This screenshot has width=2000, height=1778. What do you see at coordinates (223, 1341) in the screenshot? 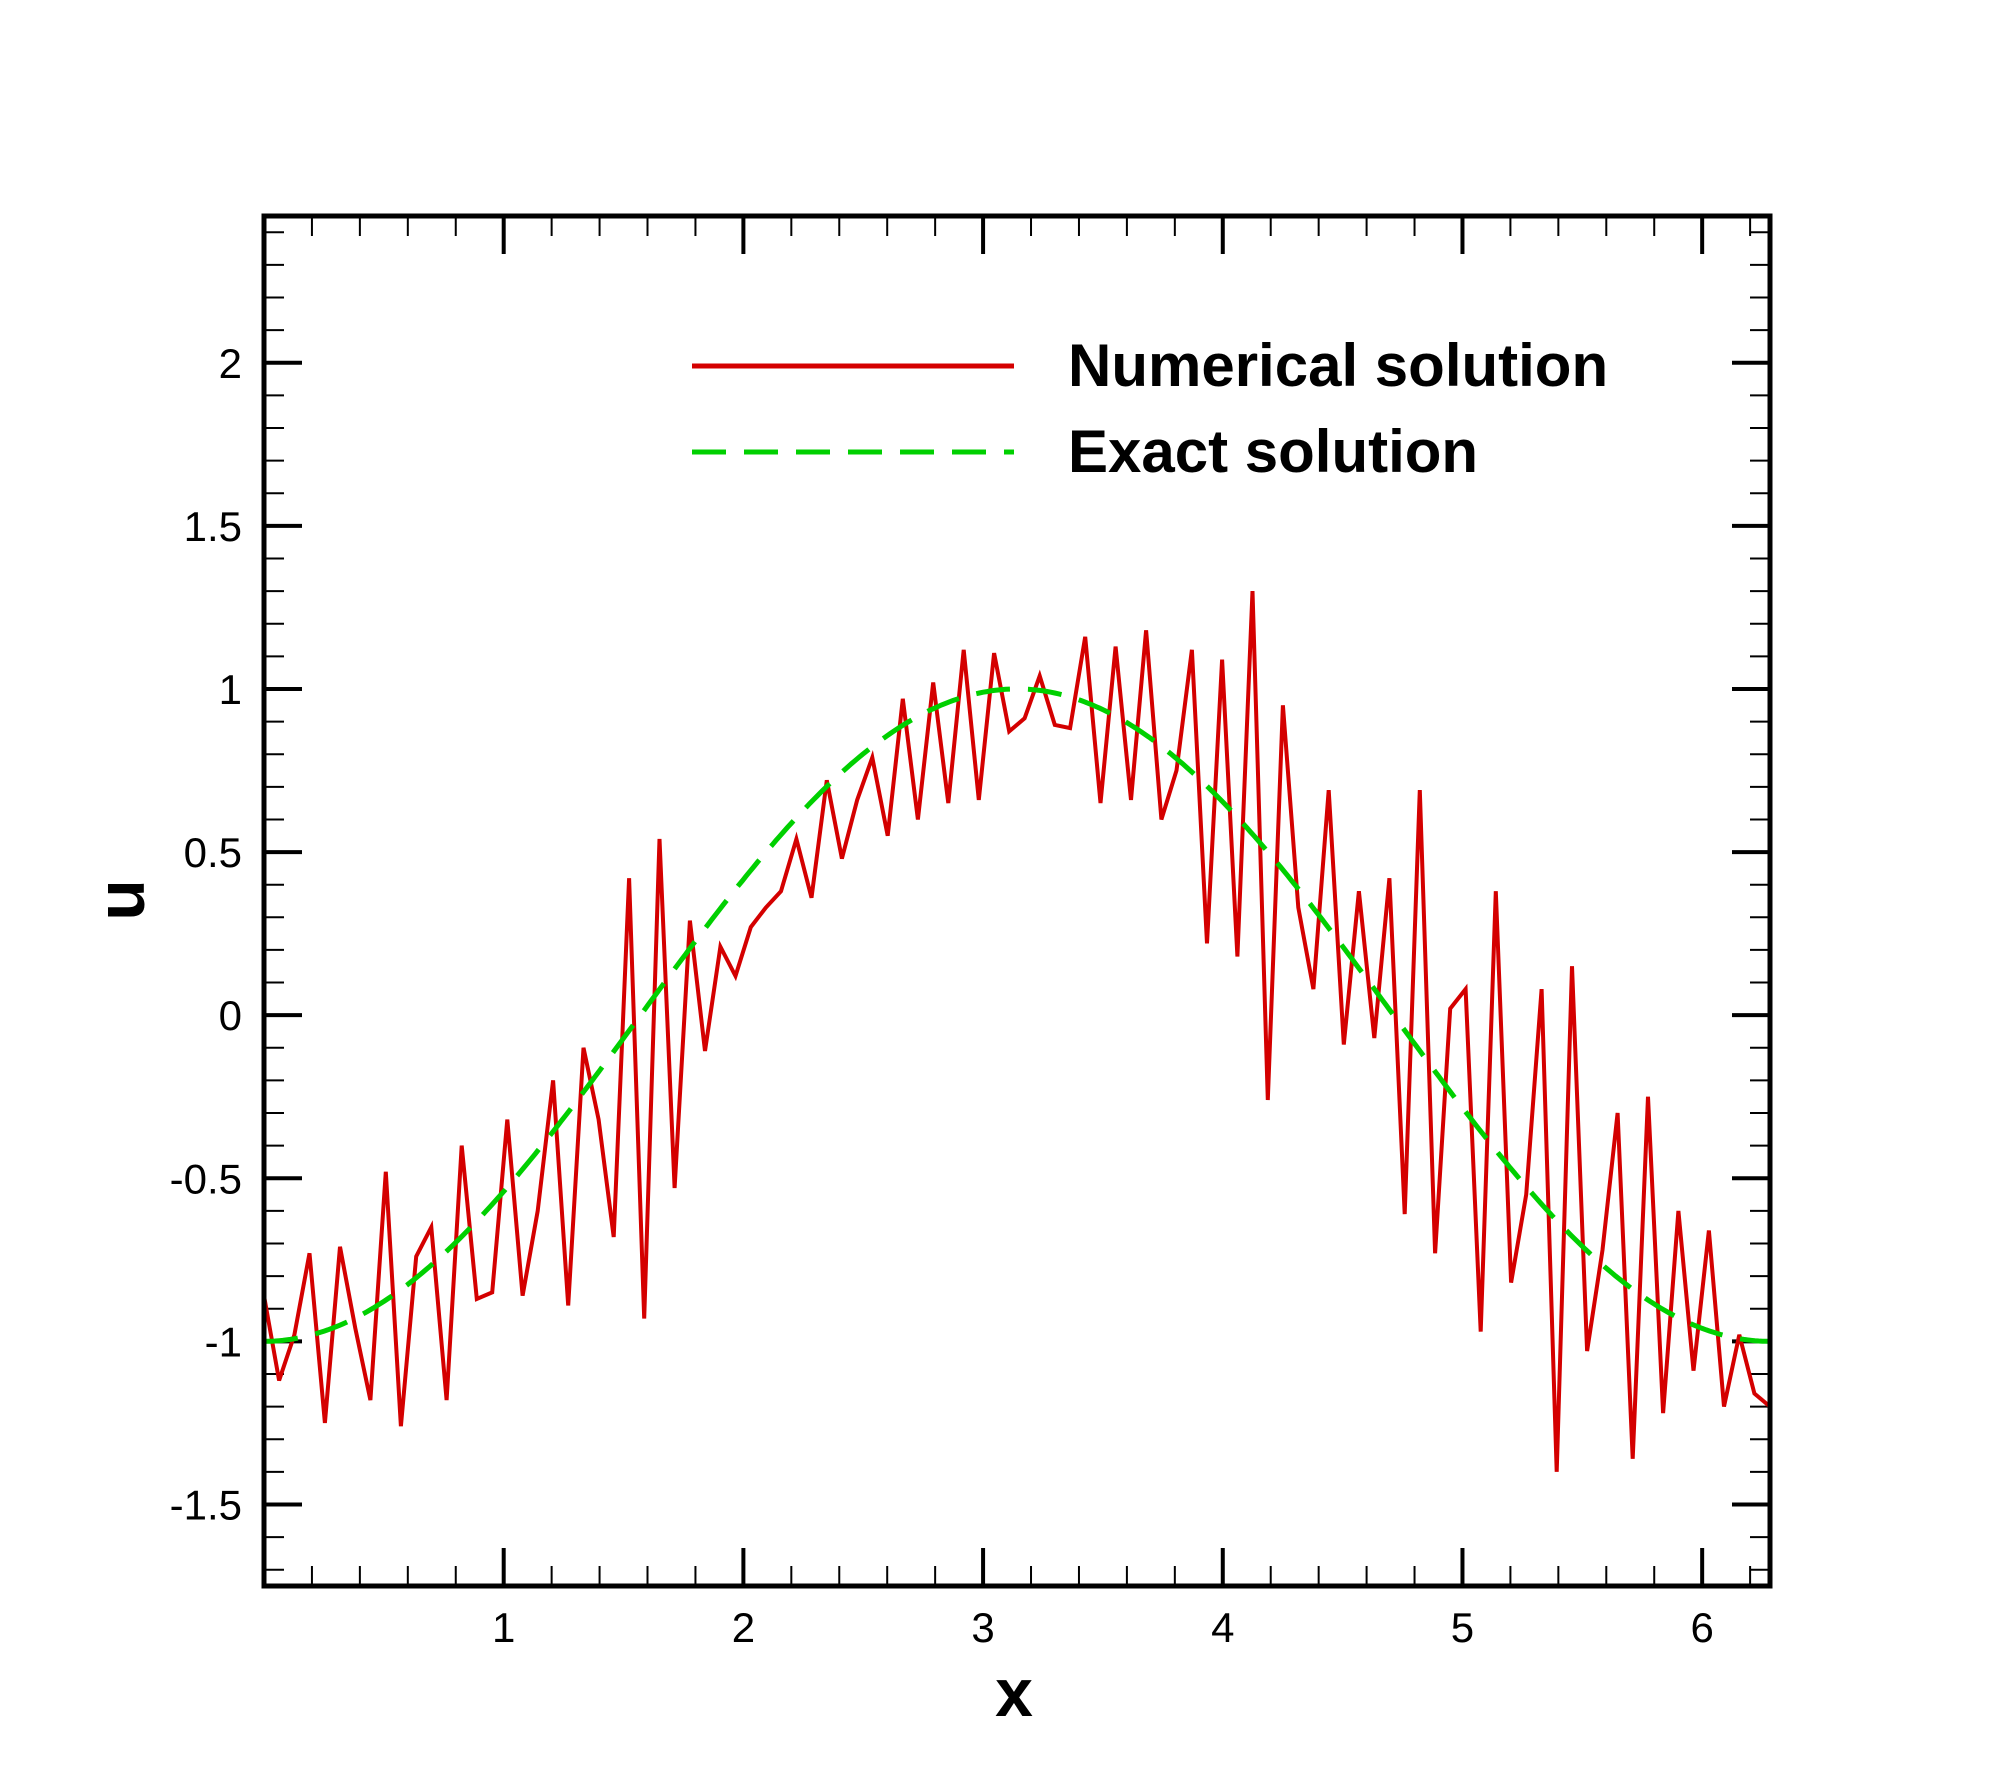
I see `y-tick-label: -1` at bounding box center [223, 1341].